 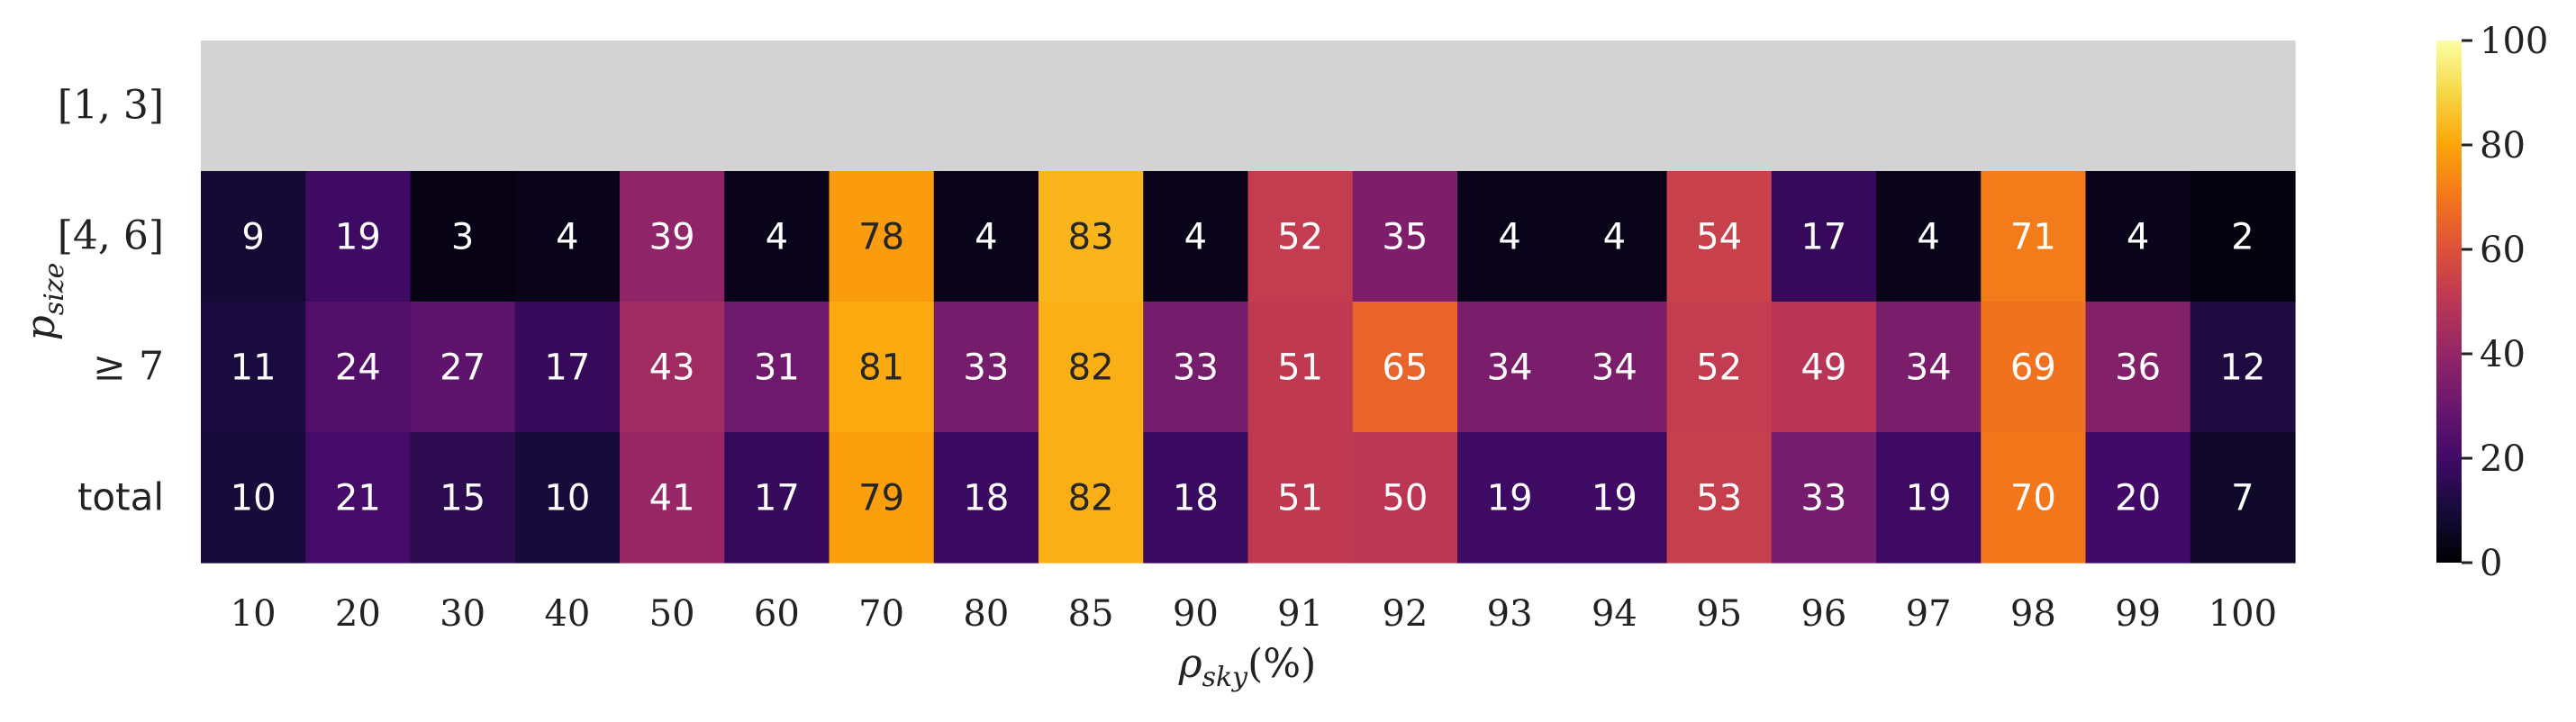 What do you see at coordinates (1225, 678) in the screenshot?
I see `x-axis-label-sub: sky` at bounding box center [1225, 678].